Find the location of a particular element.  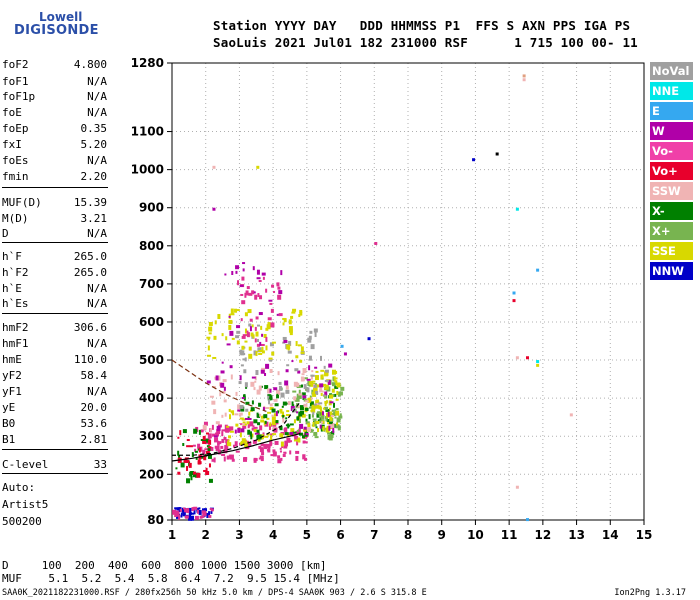

param-h-f: h`F 265.0 is located at coordinates (54, 257).